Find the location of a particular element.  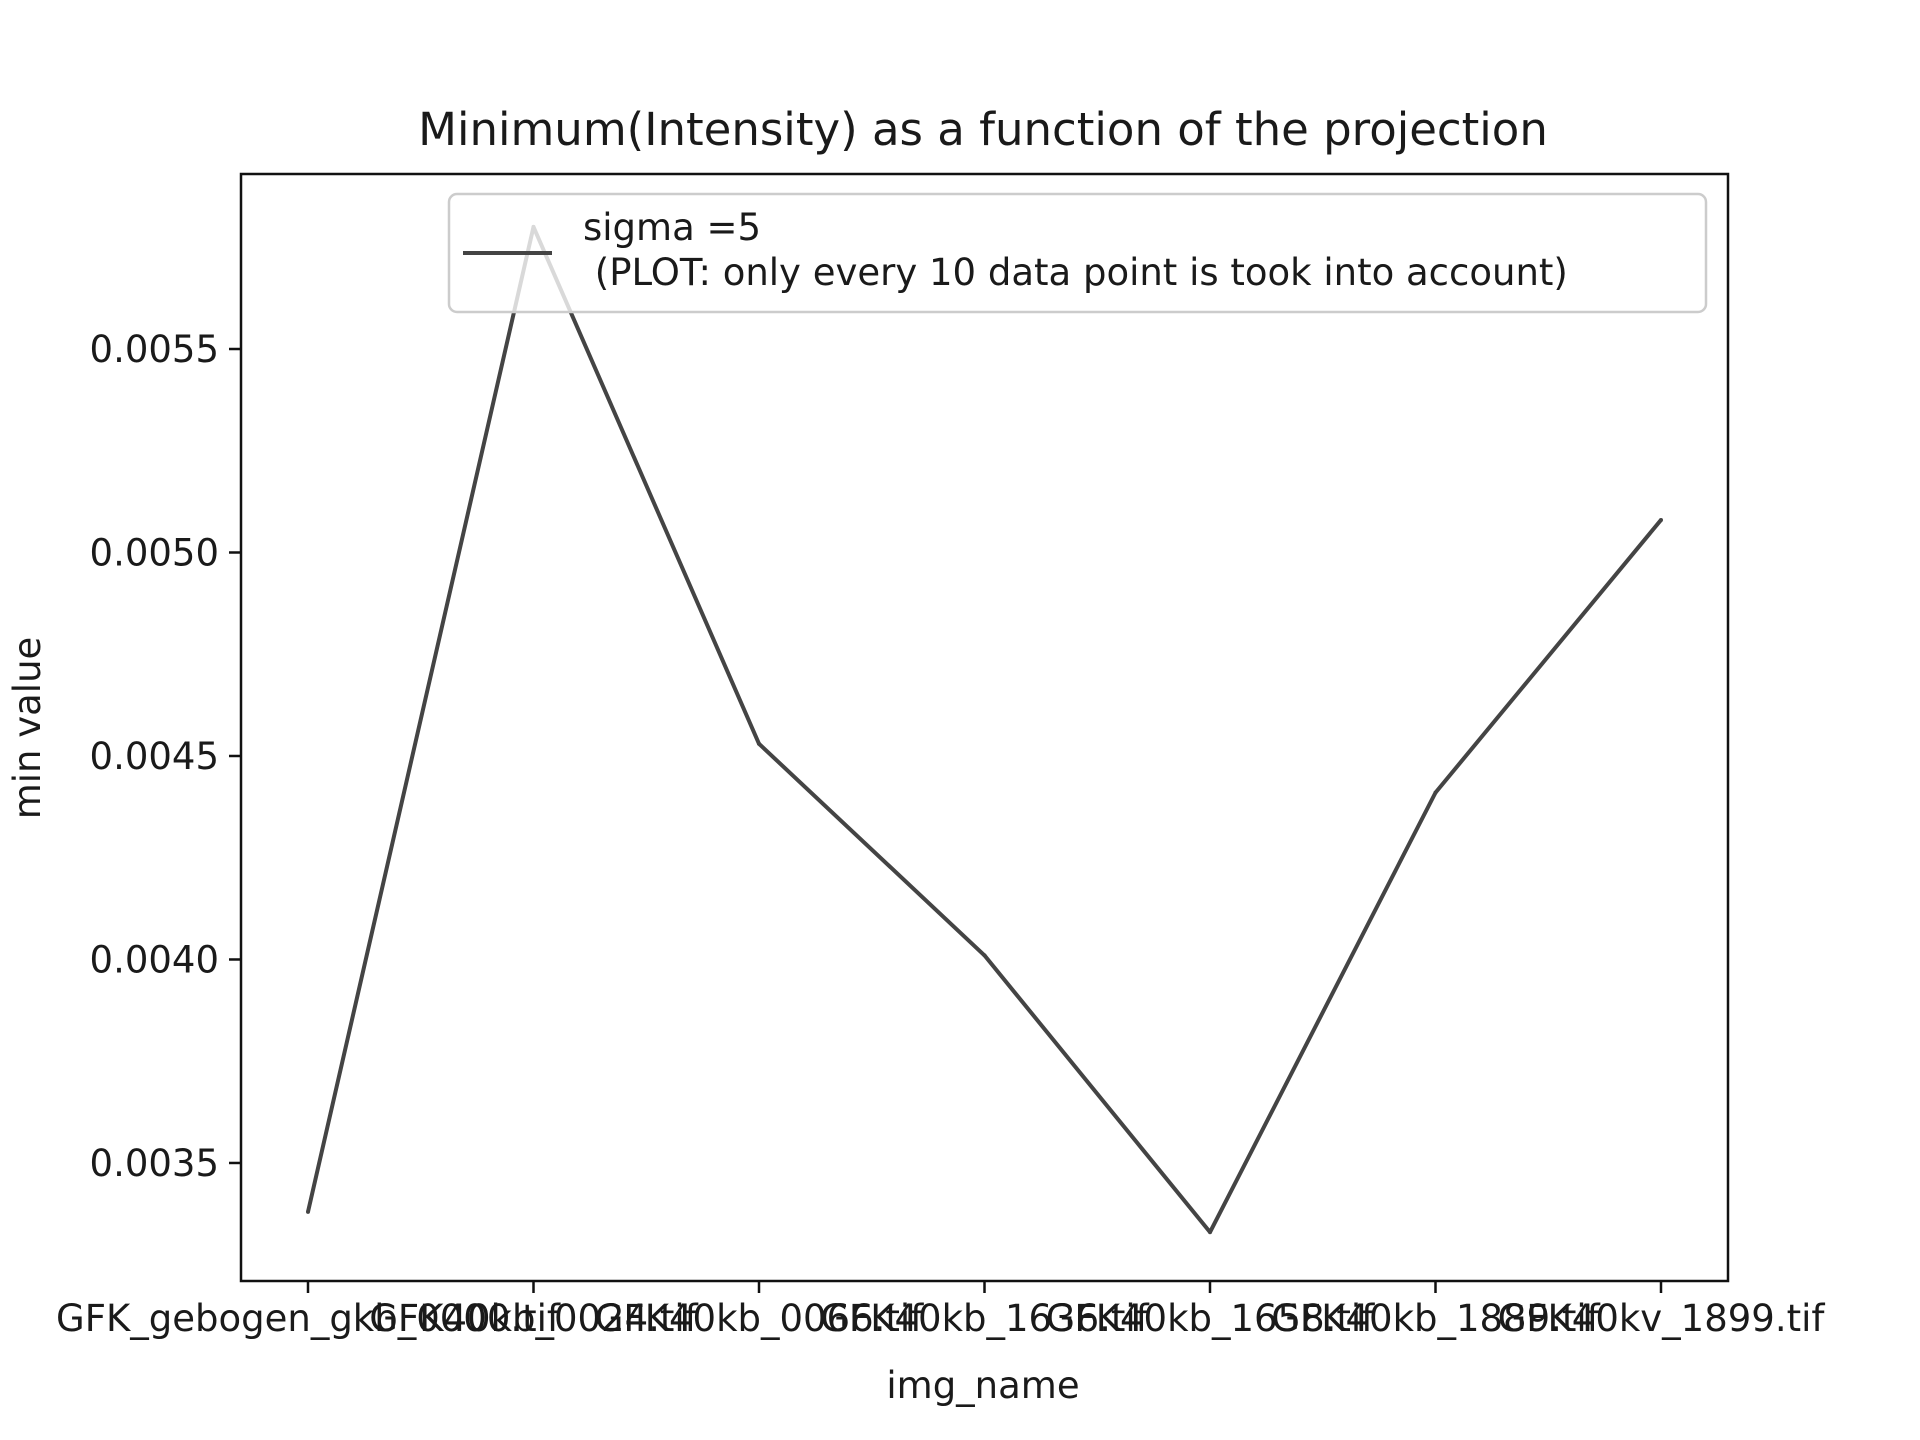

x-tick-label: GFK_gebogen_gkb_0000.tif is located at coordinates (308, 1318).